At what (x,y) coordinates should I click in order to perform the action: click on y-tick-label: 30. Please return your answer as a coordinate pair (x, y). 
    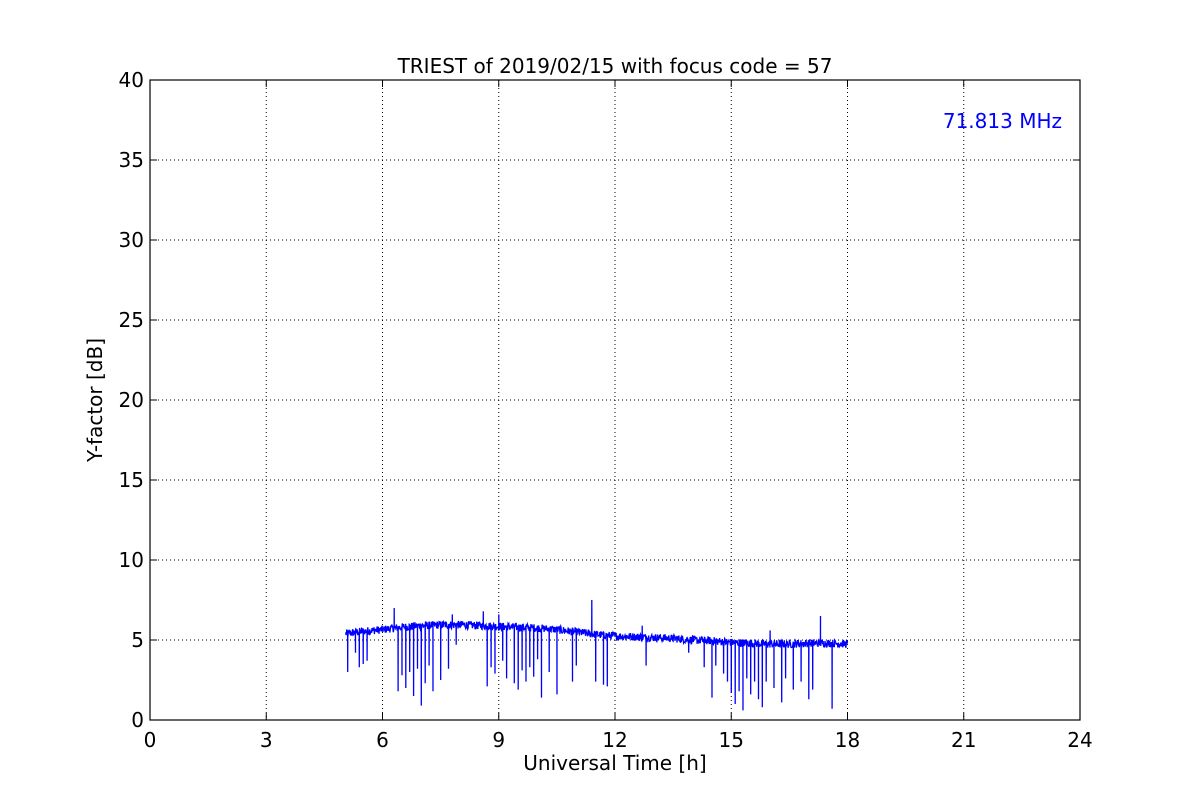
    Looking at the image, I should click on (131, 240).